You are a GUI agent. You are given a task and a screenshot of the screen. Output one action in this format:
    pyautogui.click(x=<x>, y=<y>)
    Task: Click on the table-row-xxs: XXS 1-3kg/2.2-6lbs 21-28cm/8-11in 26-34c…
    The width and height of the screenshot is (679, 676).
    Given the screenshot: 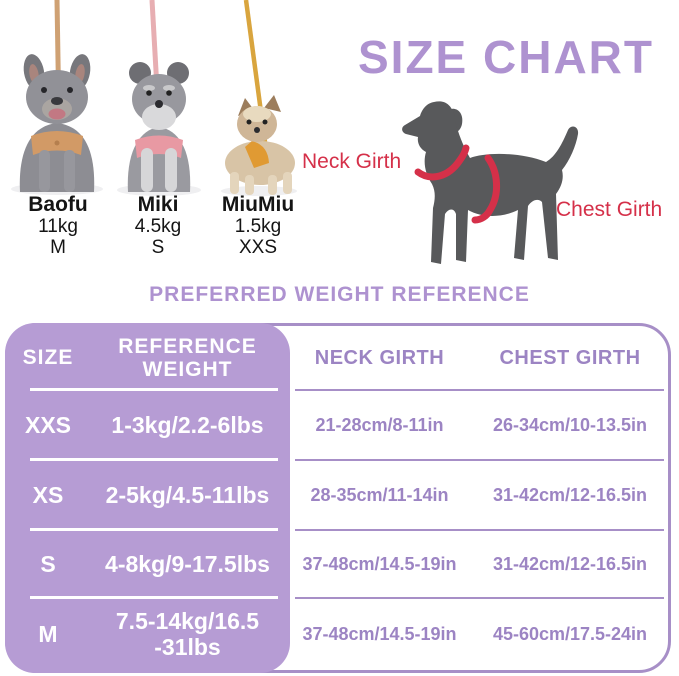 What is the action you would take?
    pyautogui.click(x=338, y=425)
    